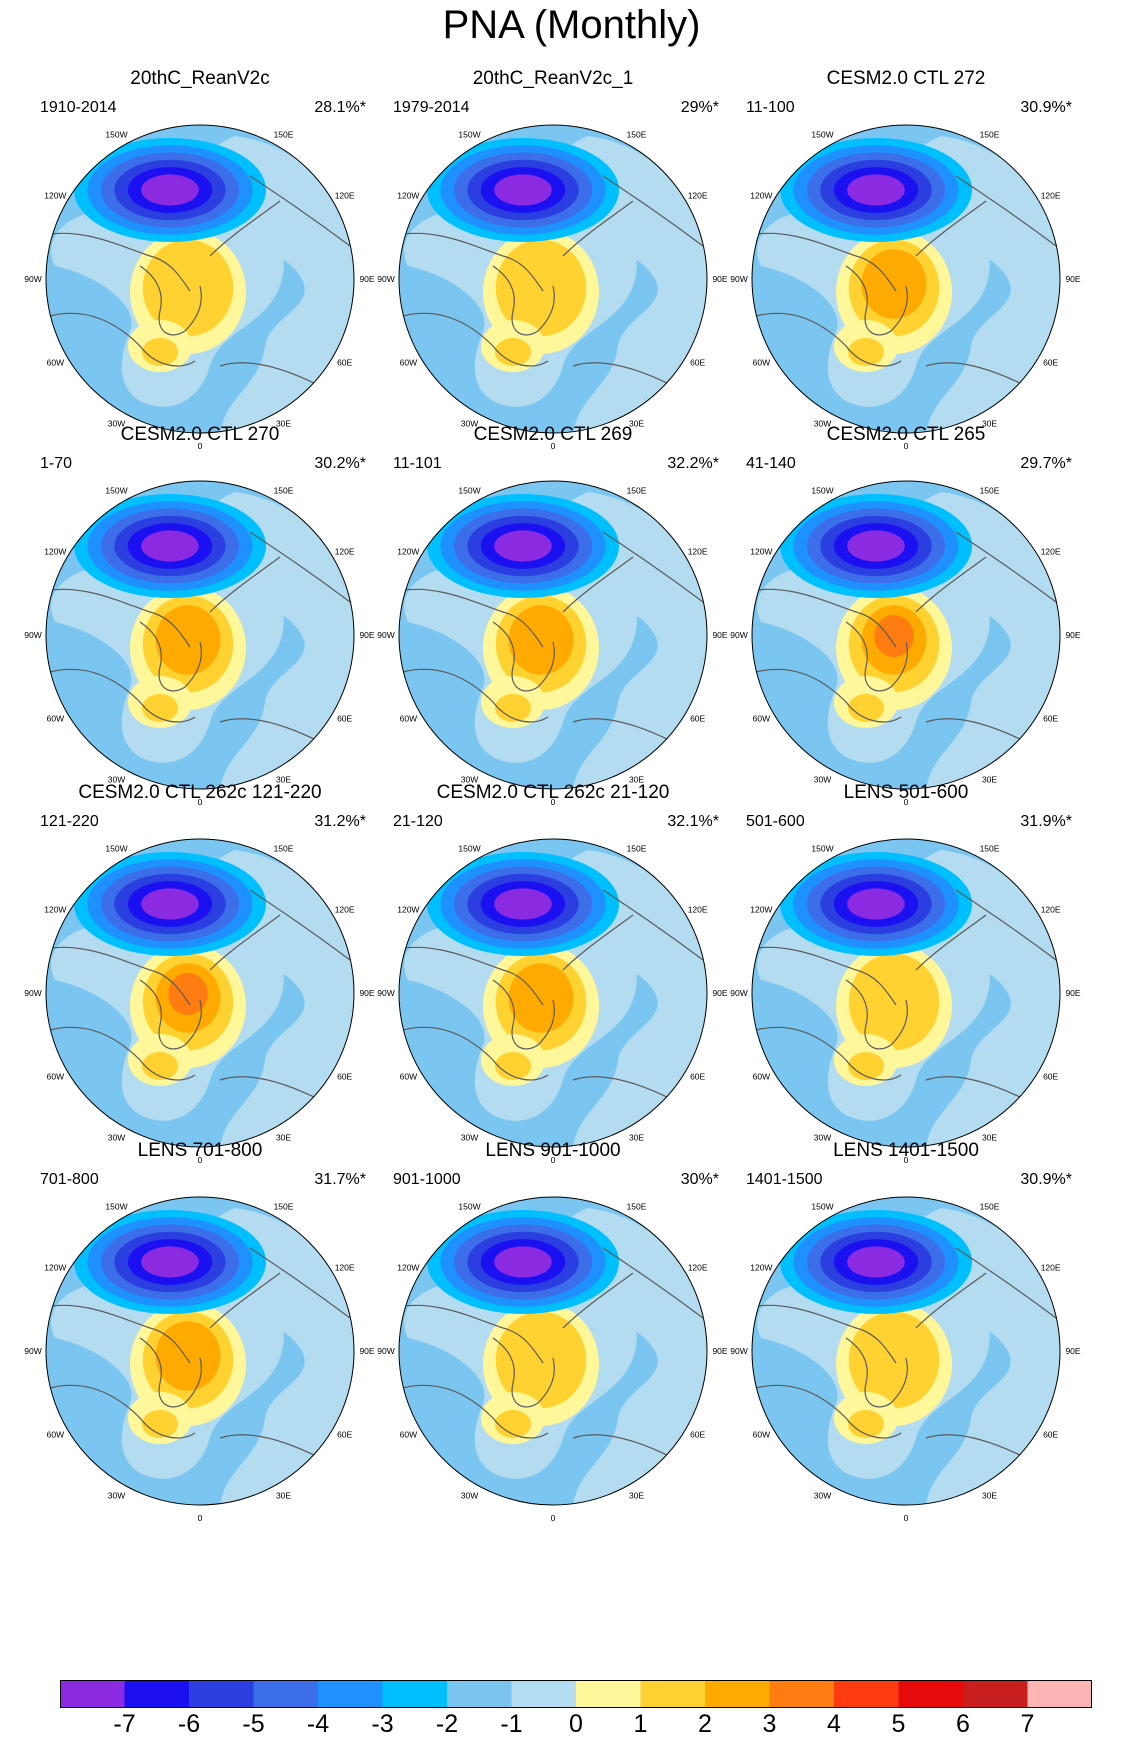 The width and height of the screenshot is (1143, 1738). Describe the element at coordinates (576, 1694) in the screenshot. I see `colorbar` at that location.